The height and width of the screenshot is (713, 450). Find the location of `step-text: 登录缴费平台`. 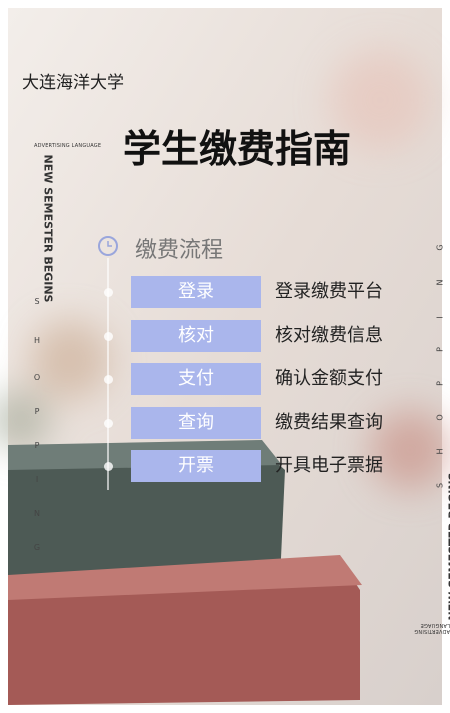

step-text: 登录缴费平台 is located at coordinates (329, 291).